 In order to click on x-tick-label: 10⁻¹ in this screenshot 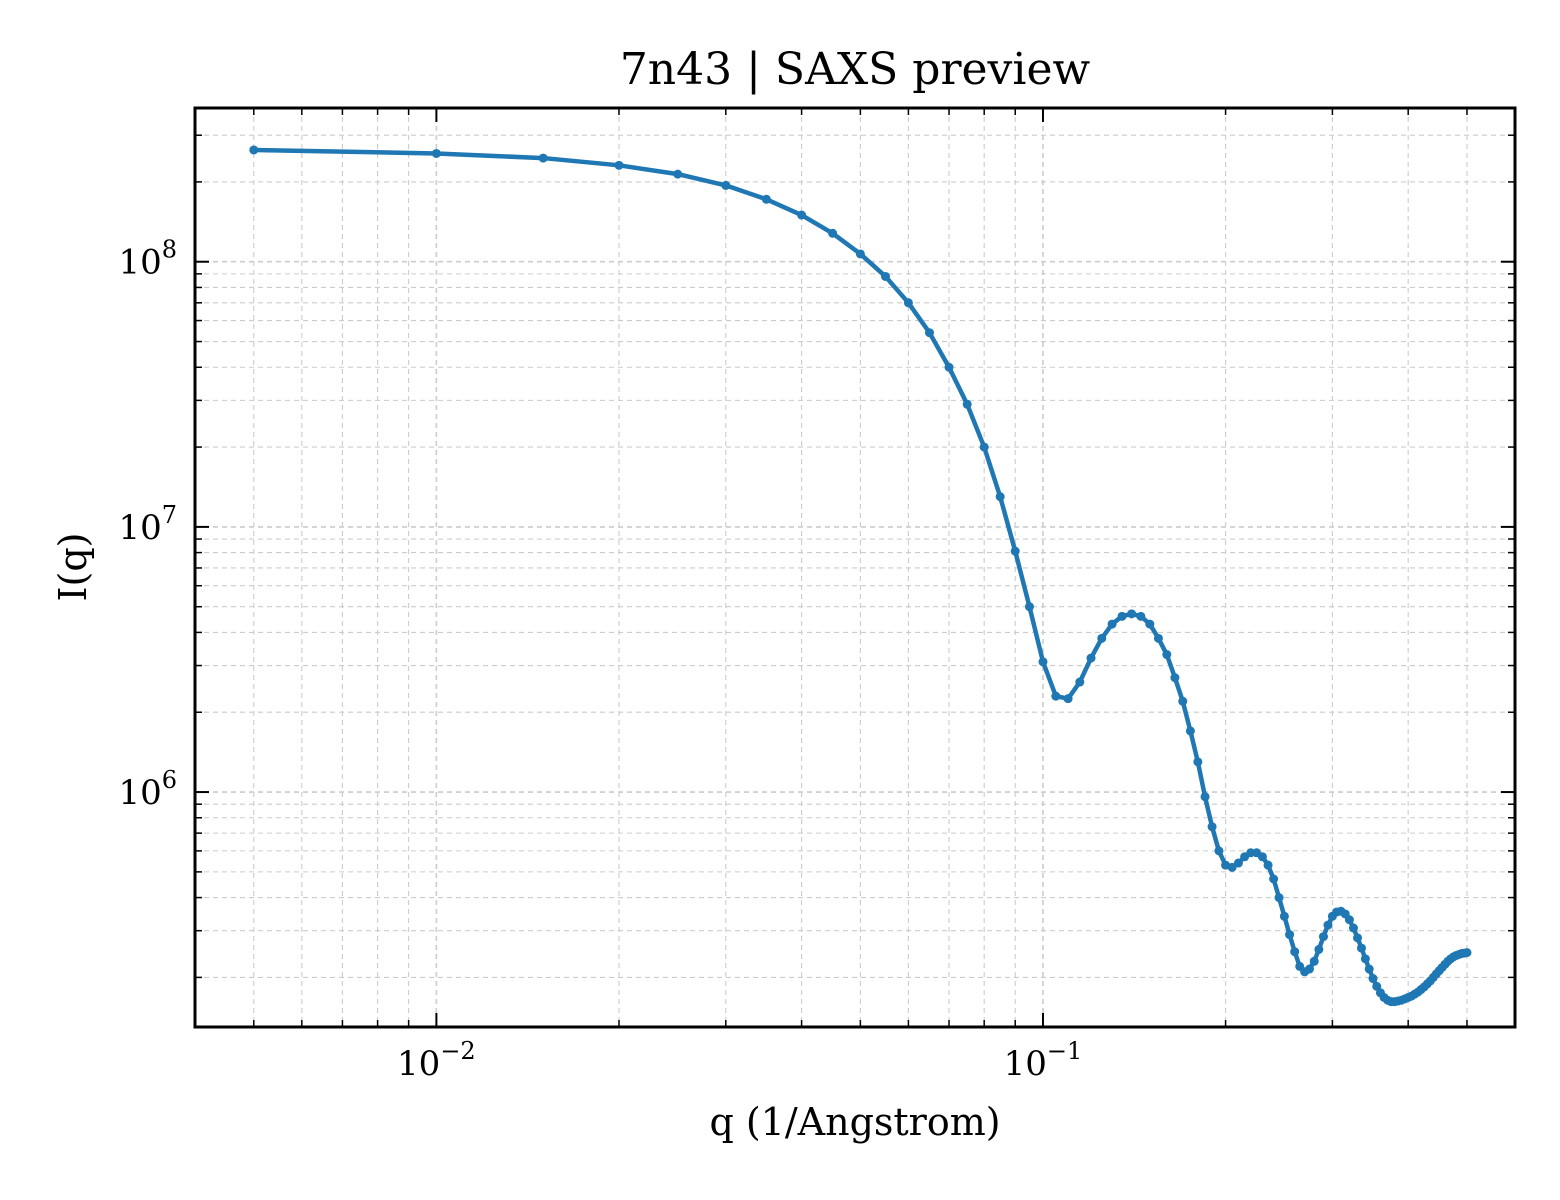, I will do `click(1043, 1060)`.